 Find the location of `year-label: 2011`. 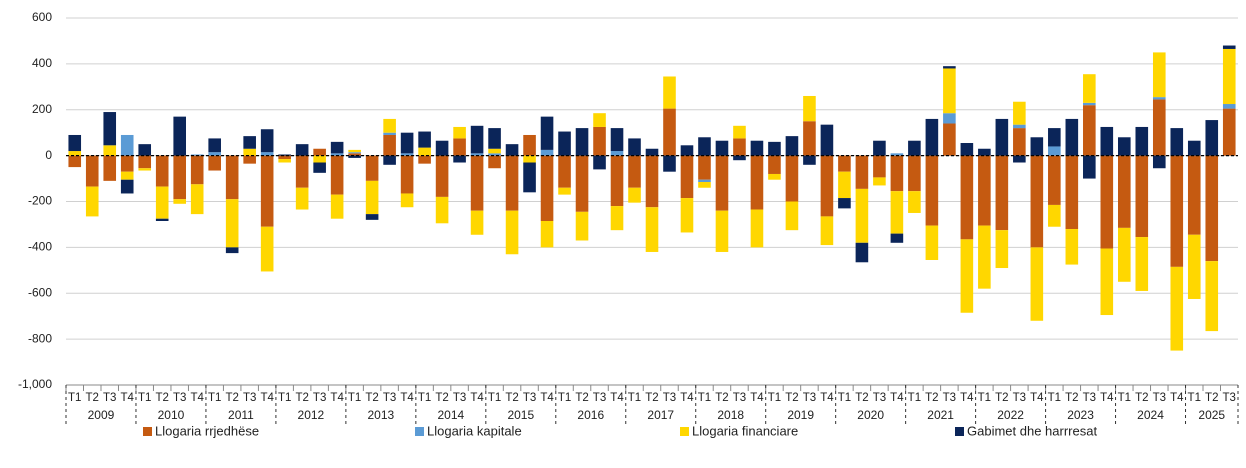

year-label: 2011 is located at coordinates (241, 415).